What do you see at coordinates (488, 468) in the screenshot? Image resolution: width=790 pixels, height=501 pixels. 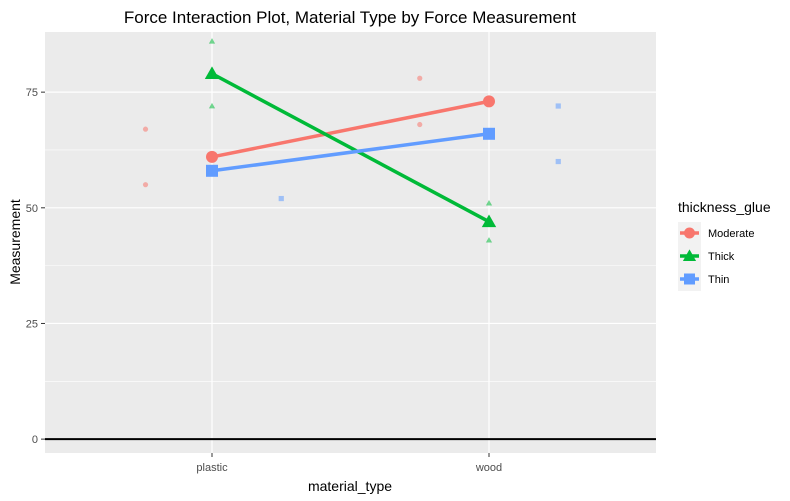 I see `x-tick-label: wood` at bounding box center [488, 468].